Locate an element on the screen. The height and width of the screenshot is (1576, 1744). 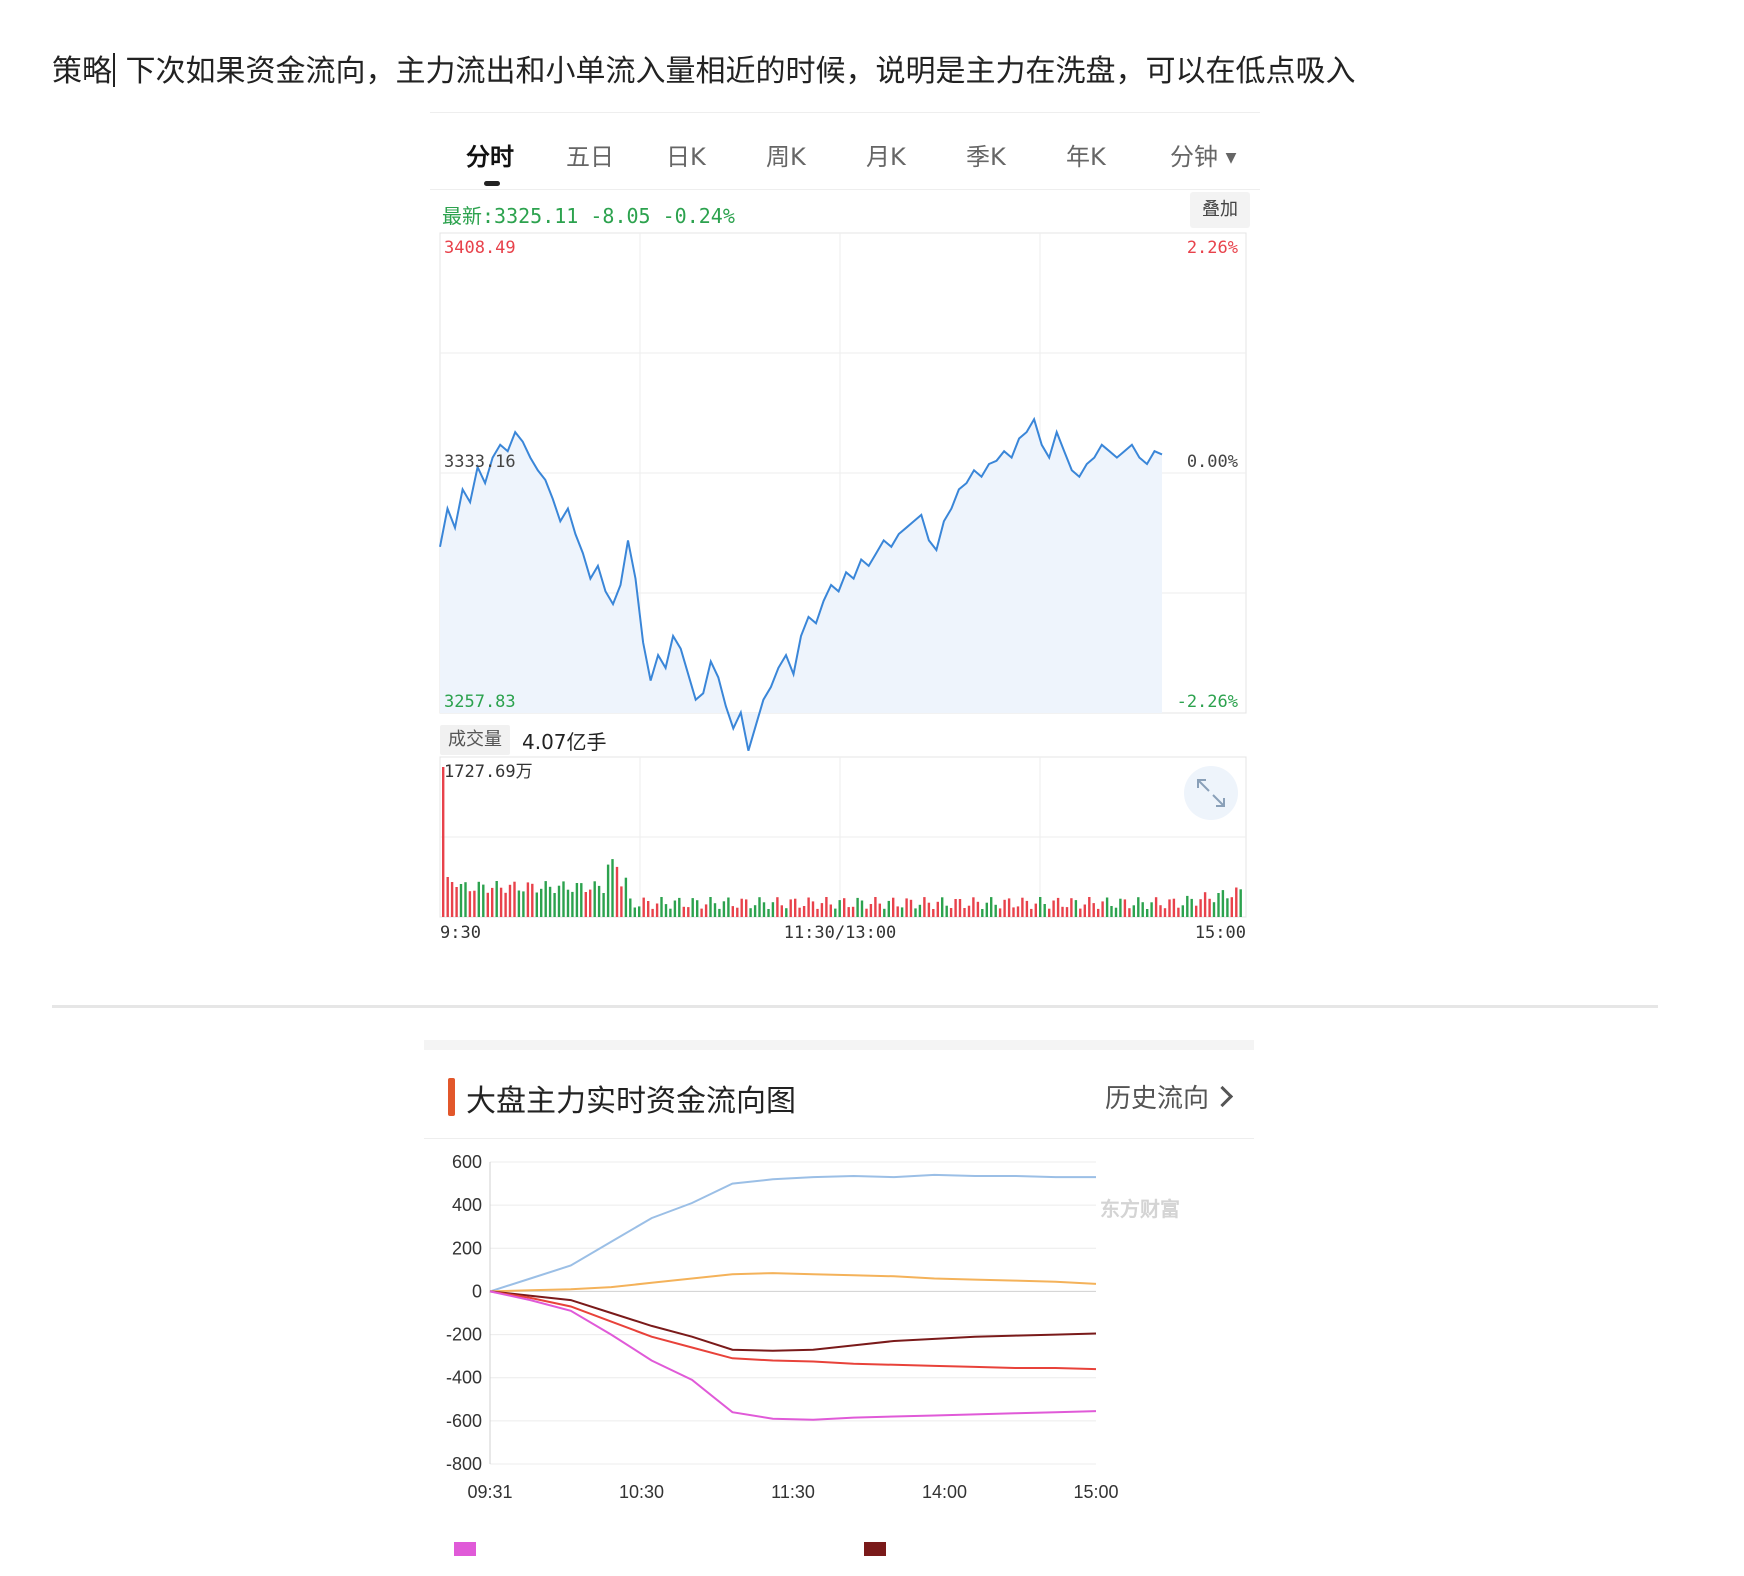
history-flow-label: 历史流向 is located at coordinates (1156, 1099).